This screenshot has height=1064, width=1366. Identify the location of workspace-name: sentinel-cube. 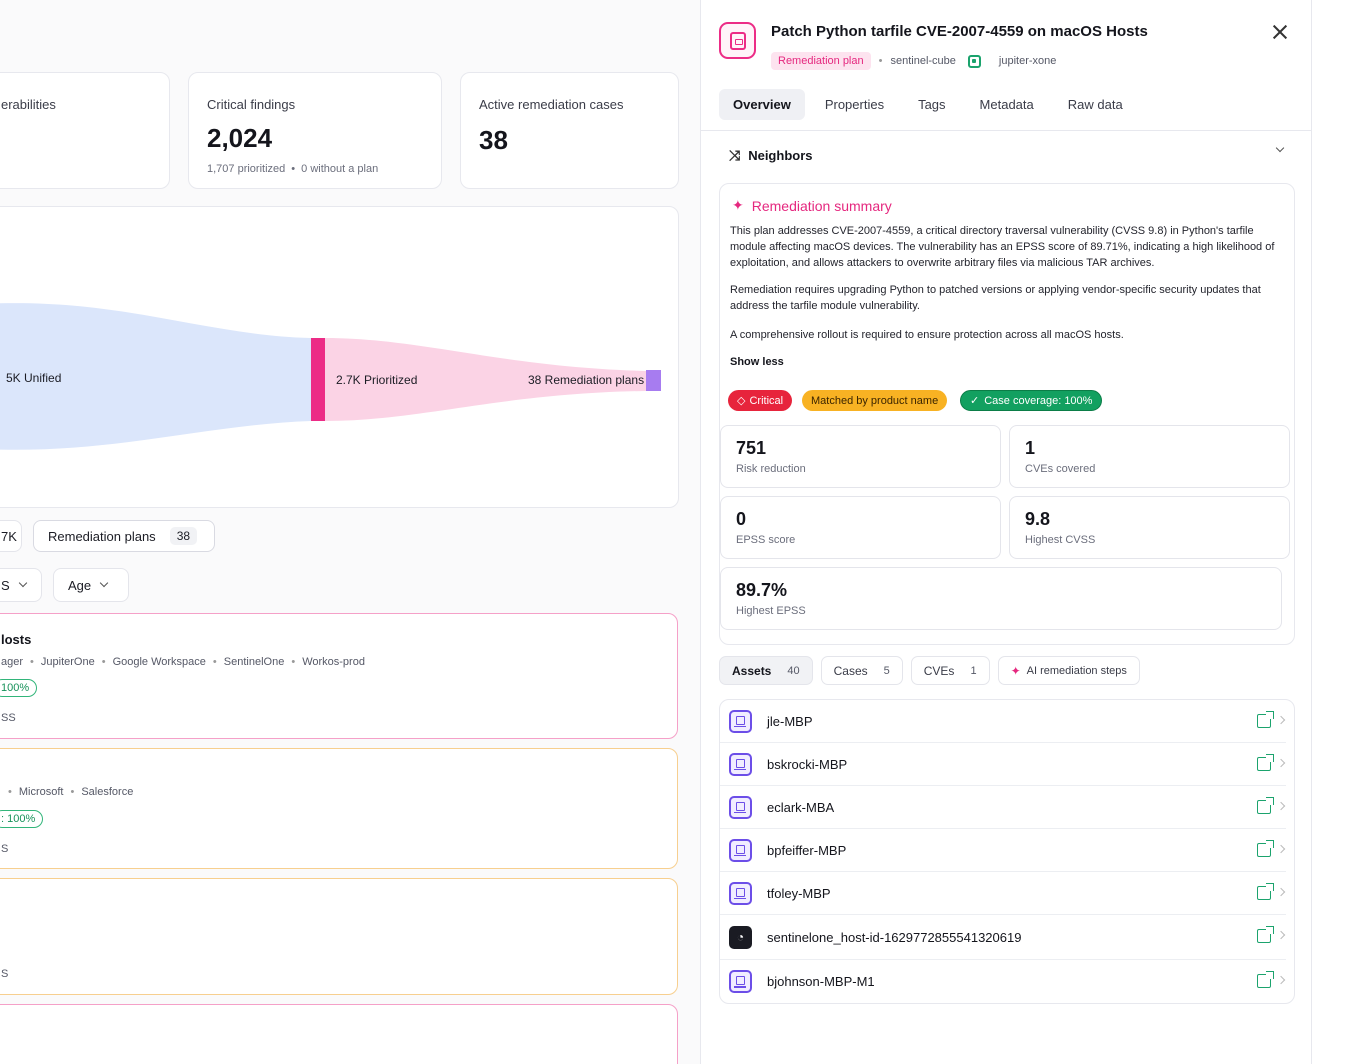
(923, 61).